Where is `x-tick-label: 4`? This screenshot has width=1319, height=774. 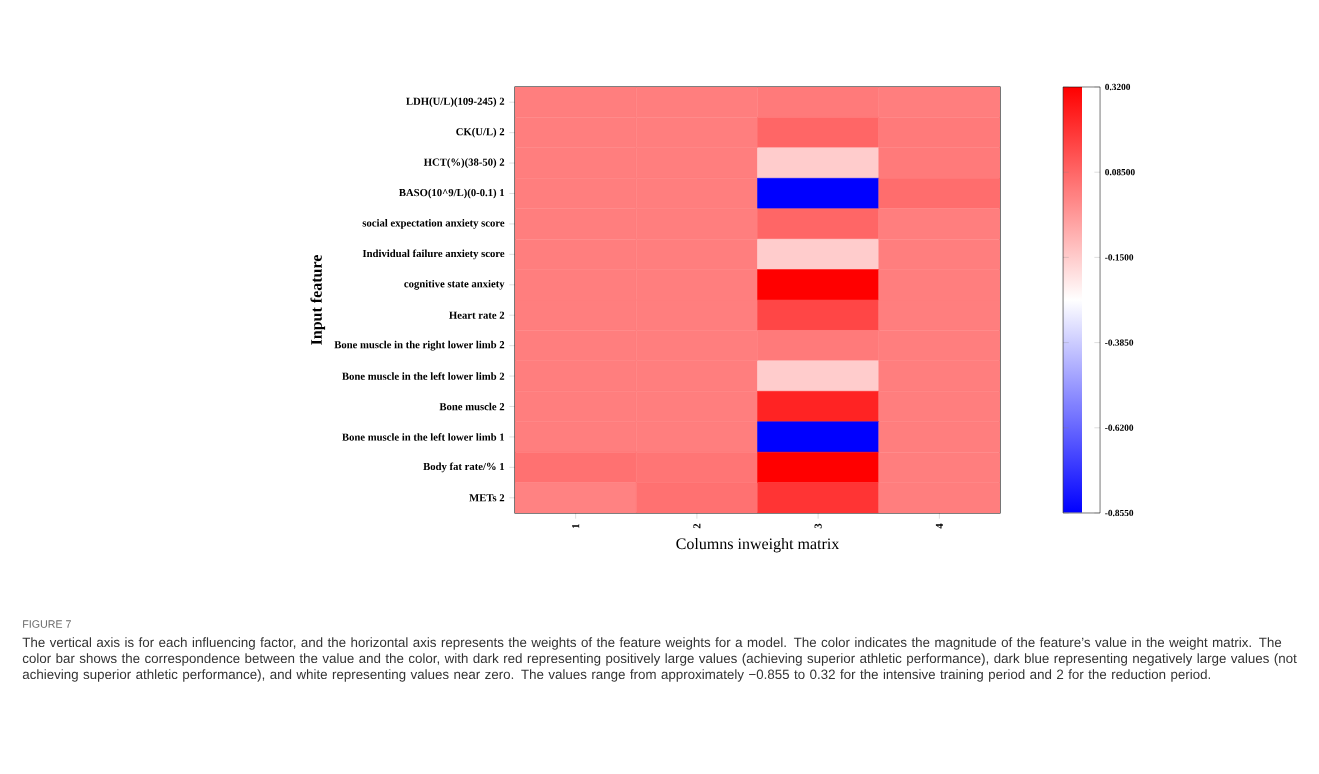
x-tick-label: 4 is located at coordinates (939, 526).